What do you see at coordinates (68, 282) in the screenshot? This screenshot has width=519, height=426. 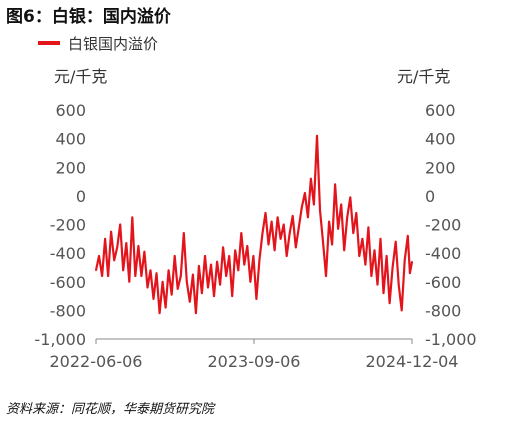 I see `y-tick-label-left: -600` at bounding box center [68, 282].